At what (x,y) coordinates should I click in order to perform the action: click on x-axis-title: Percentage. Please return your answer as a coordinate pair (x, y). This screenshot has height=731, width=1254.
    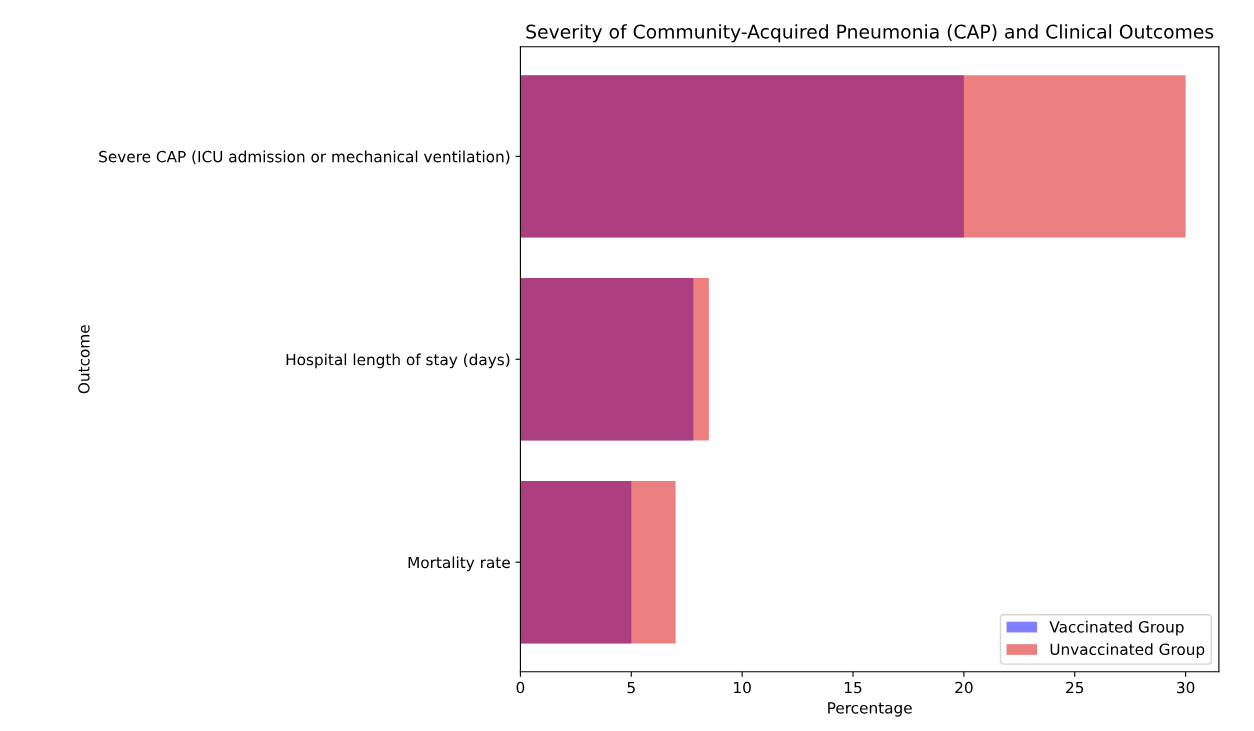
    Looking at the image, I should click on (870, 709).